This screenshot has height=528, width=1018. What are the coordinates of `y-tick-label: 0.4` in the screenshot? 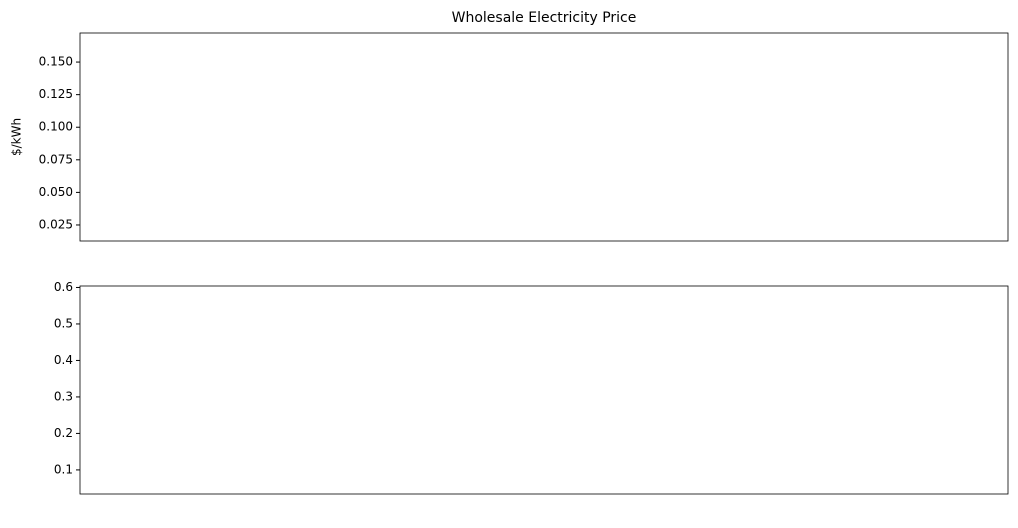 It's located at (63, 360).